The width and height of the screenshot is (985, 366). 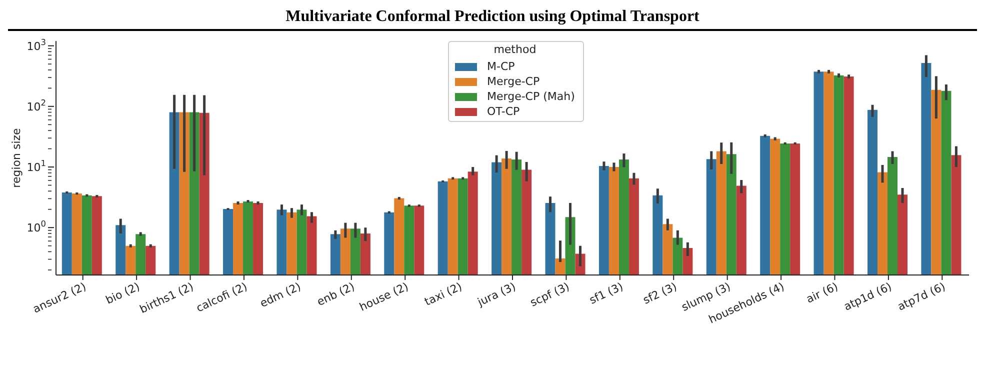 What do you see at coordinates (36, 44) in the screenshot?
I see `y-tick-label: 10$^{3}$` at bounding box center [36, 44].